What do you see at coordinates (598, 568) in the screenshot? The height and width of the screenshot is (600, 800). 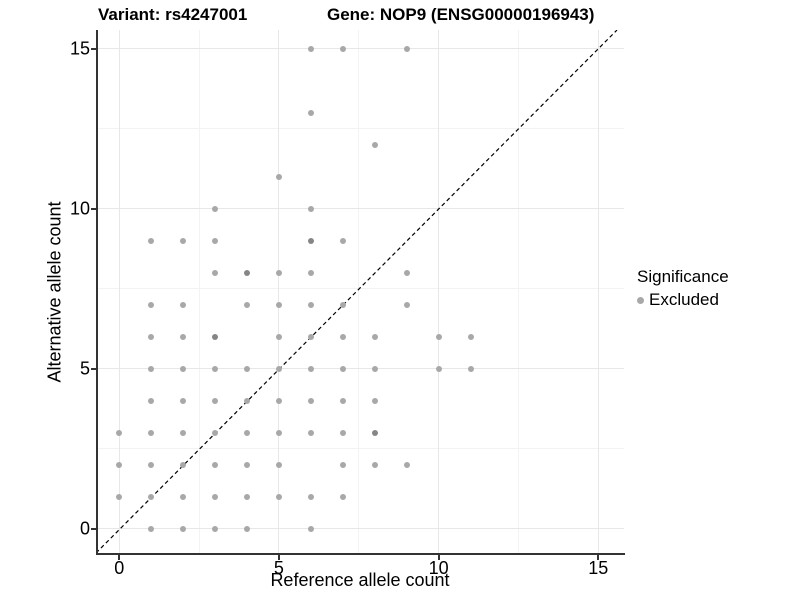 I see `x-tick-label: 15` at bounding box center [598, 568].